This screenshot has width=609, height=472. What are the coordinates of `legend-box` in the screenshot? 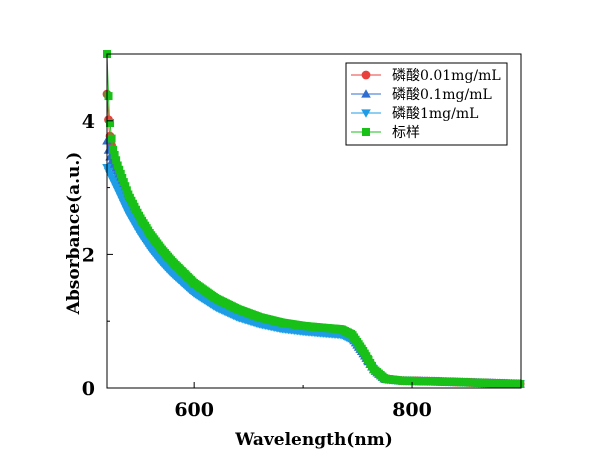 It's located at (426, 104).